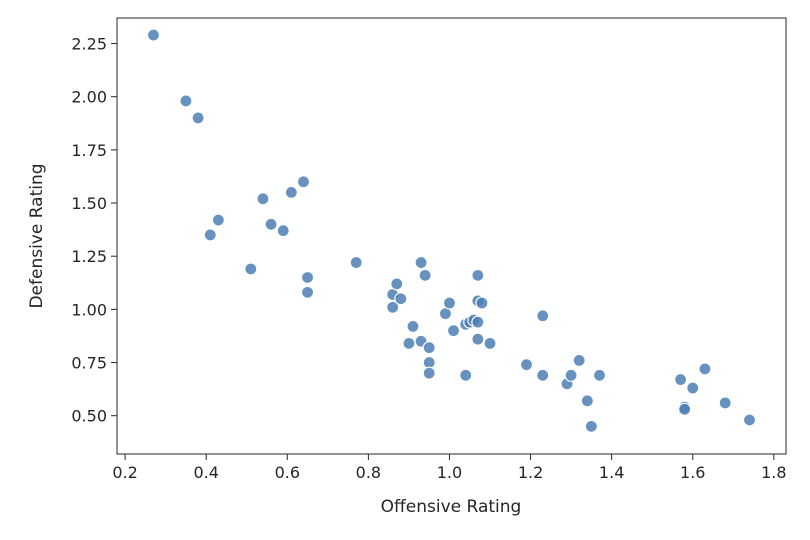 This screenshot has width=810, height=540. Describe the element at coordinates (89, 363) in the screenshot. I see `y-tick-label: 0.75` at that location.